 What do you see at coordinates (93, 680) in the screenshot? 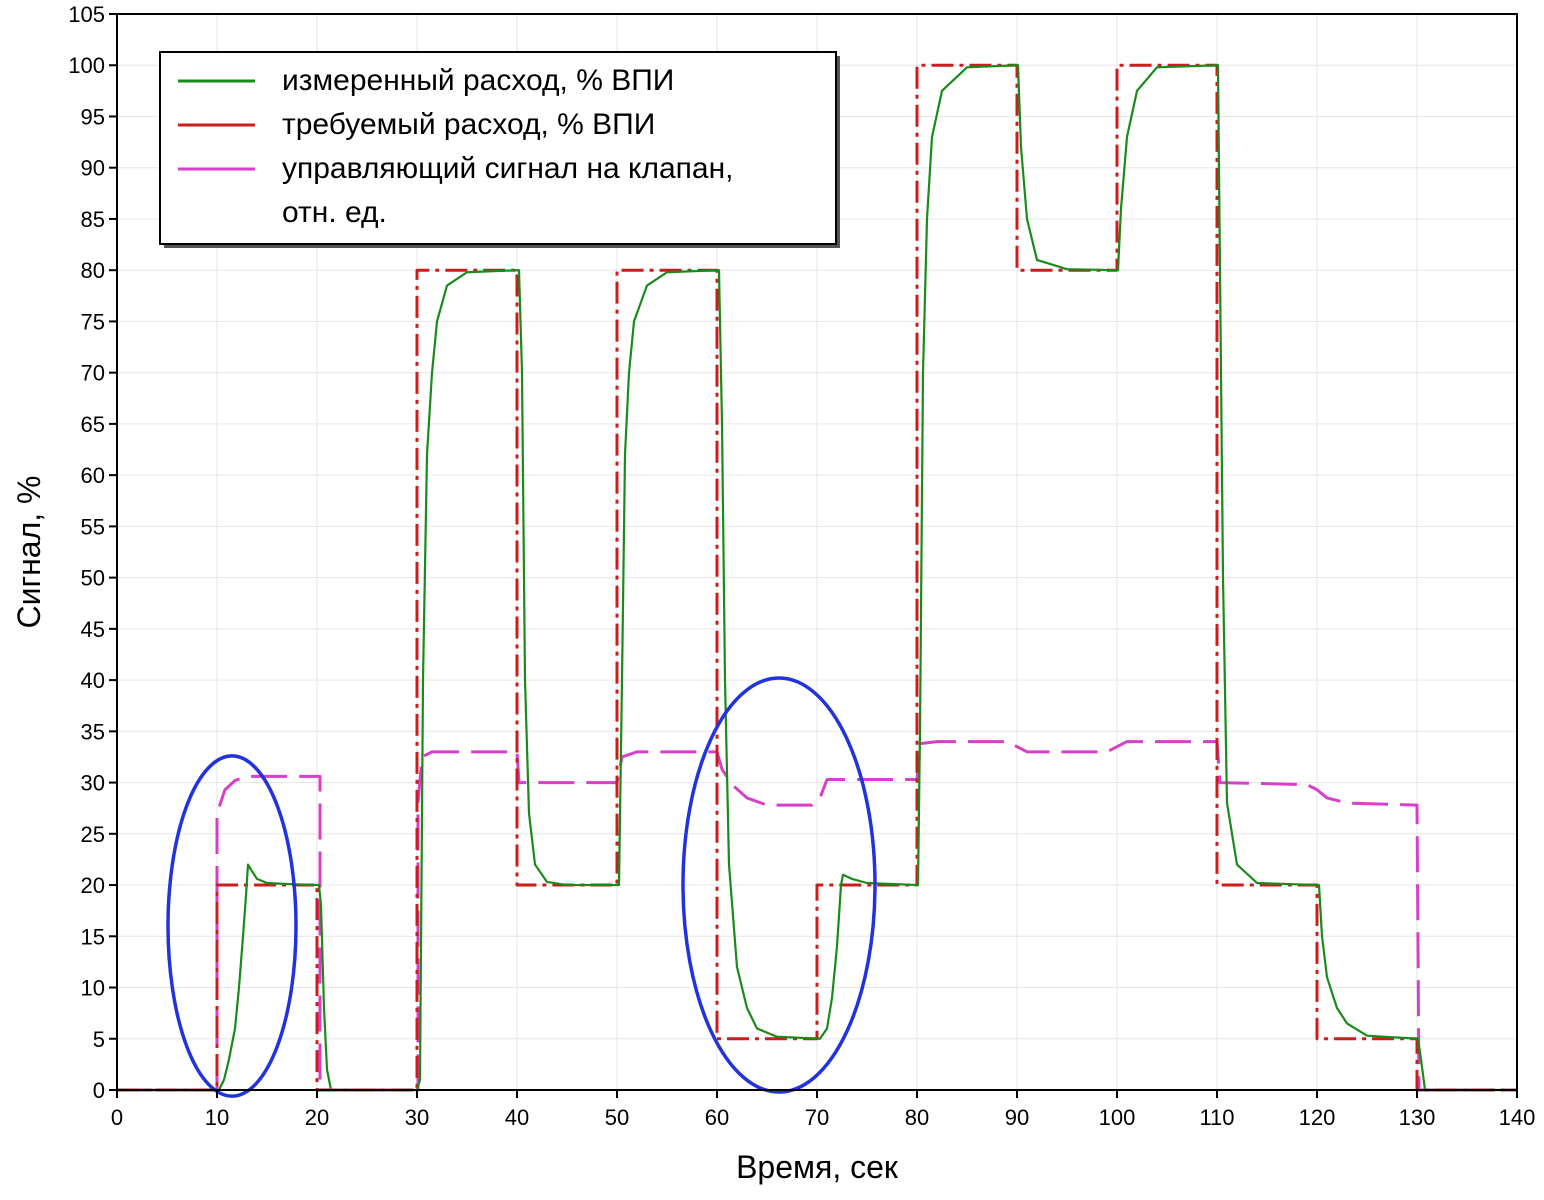
I see `y-tick-label: 40` at bounding box center [93, 680].